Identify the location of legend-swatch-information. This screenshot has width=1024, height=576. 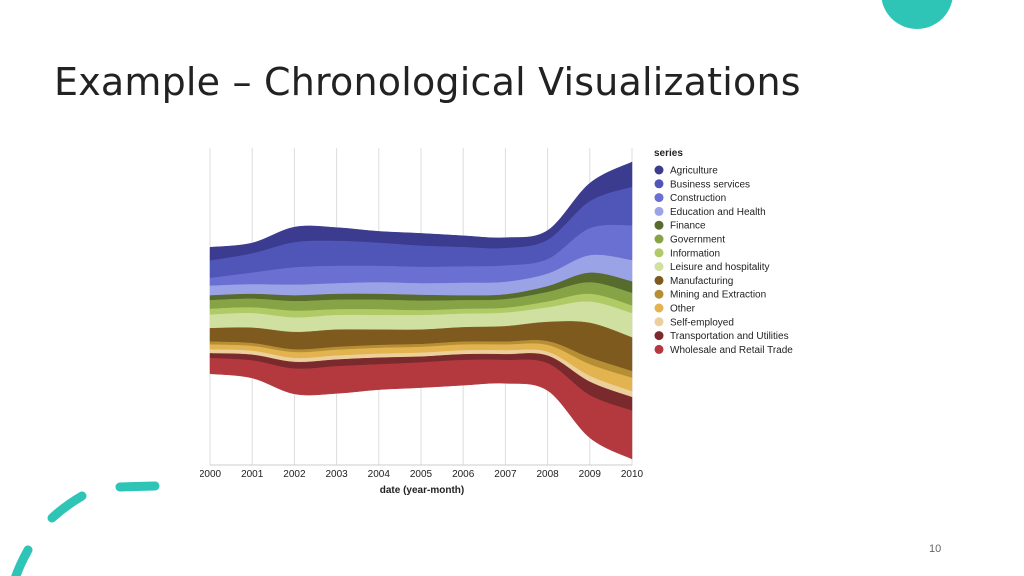
(659, 253).